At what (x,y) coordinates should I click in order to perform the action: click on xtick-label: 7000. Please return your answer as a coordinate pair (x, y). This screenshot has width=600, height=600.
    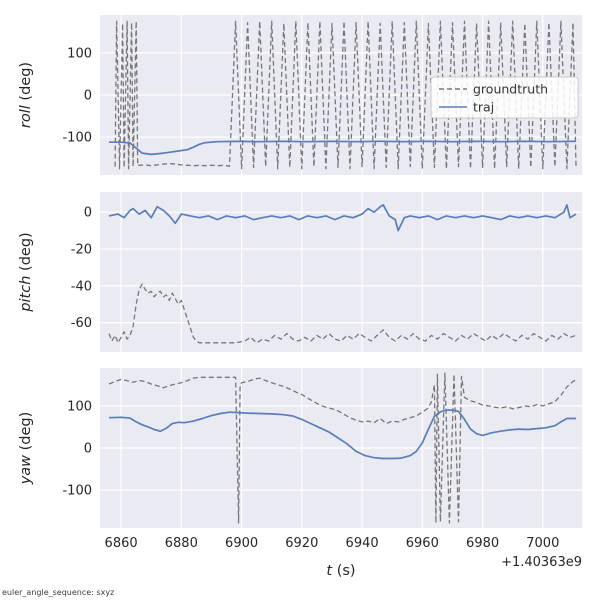
    Looking at the image, I should click on (542, 543).